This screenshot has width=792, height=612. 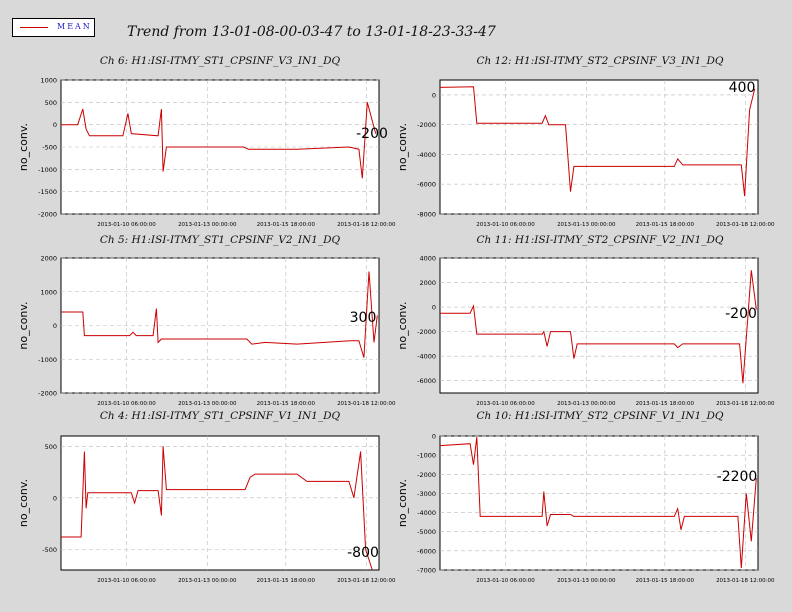 I want to click on value-annotation: 300, so click(x=363, y=318).